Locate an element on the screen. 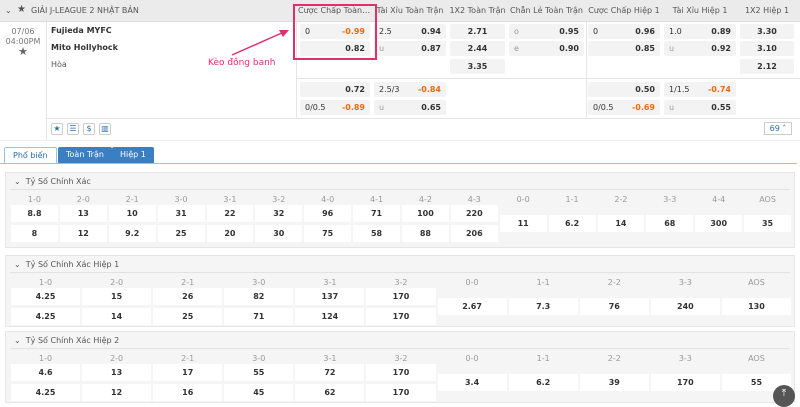  score-odds: 35 is located at coordinates (767, 223).